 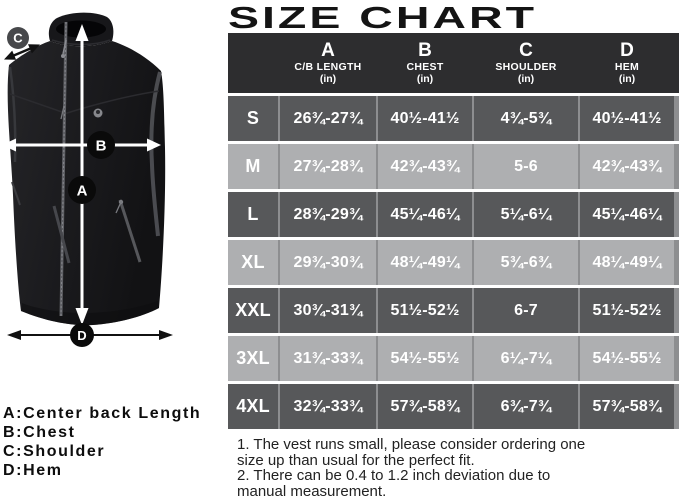 I want to click on value-cb-length: 30¾-31¾, so click(x=328, y=310).